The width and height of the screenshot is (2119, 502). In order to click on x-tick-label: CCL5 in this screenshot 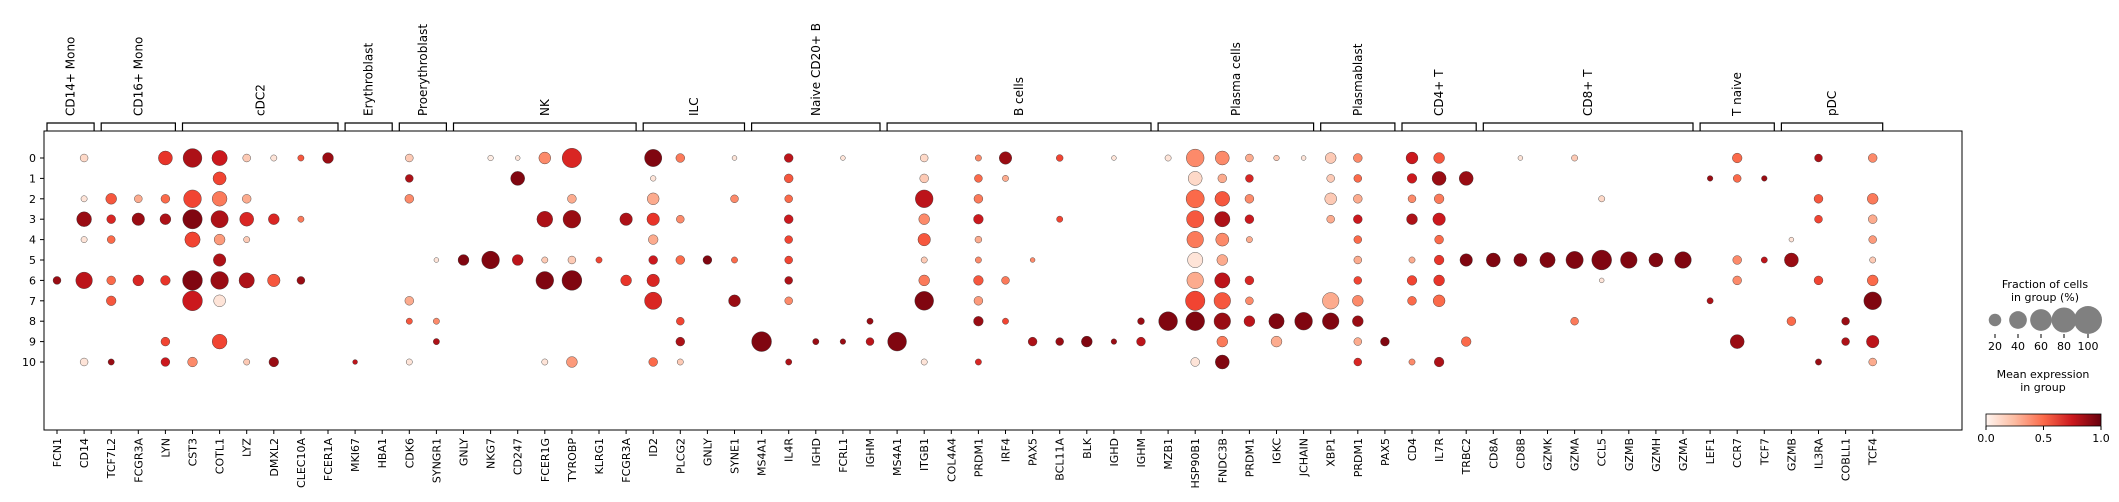, I will do `click(1602, 452)`.